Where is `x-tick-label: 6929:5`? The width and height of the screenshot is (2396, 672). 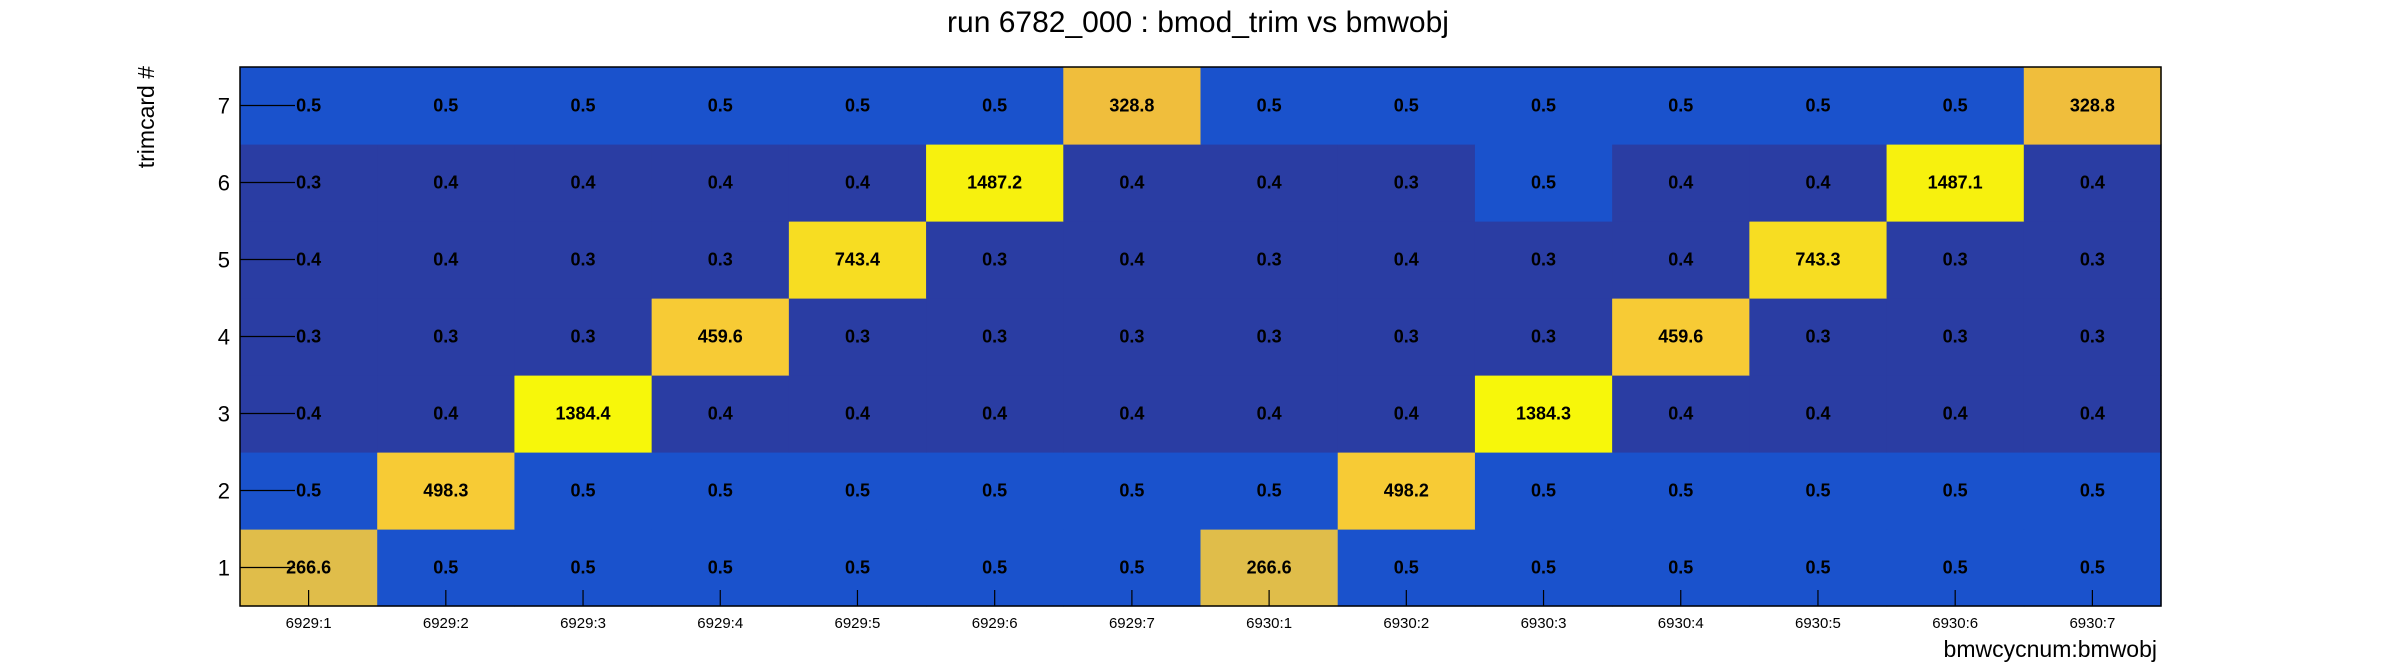
x-tick-label: 6929:5 is located at coordinates (858, 623).